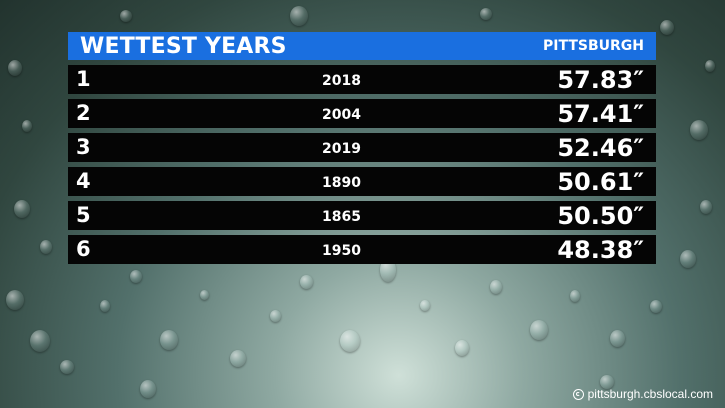 The width and height of the screenshot is (725, 408). I want to click on table-row: 1 2018 57.83″, so click(362, 79).